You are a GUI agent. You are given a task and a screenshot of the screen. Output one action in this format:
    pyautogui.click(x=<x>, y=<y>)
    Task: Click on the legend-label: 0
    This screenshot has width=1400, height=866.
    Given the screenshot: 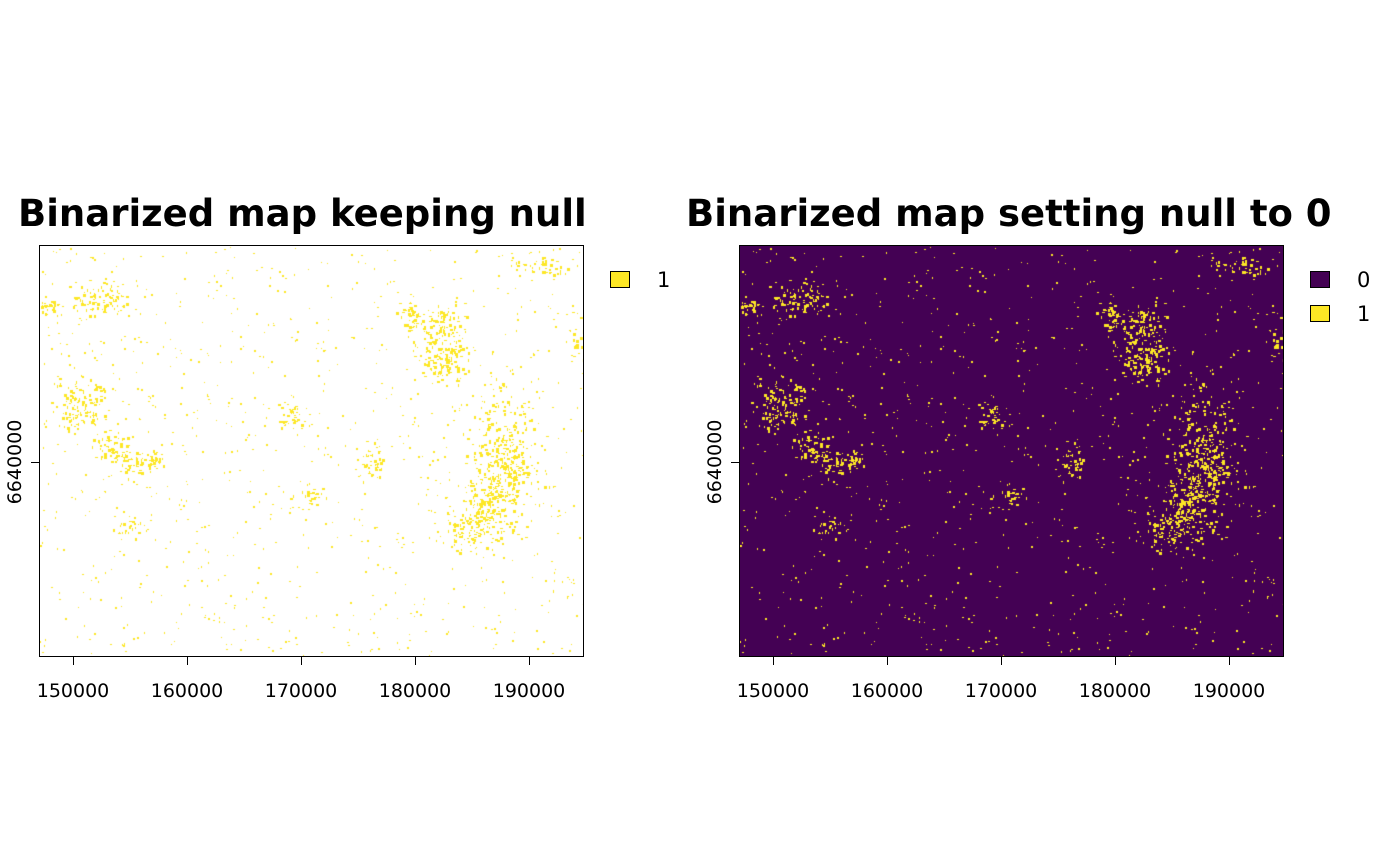 What is the action you would take?
    pyautogui.click(x=1364, y=280)
    